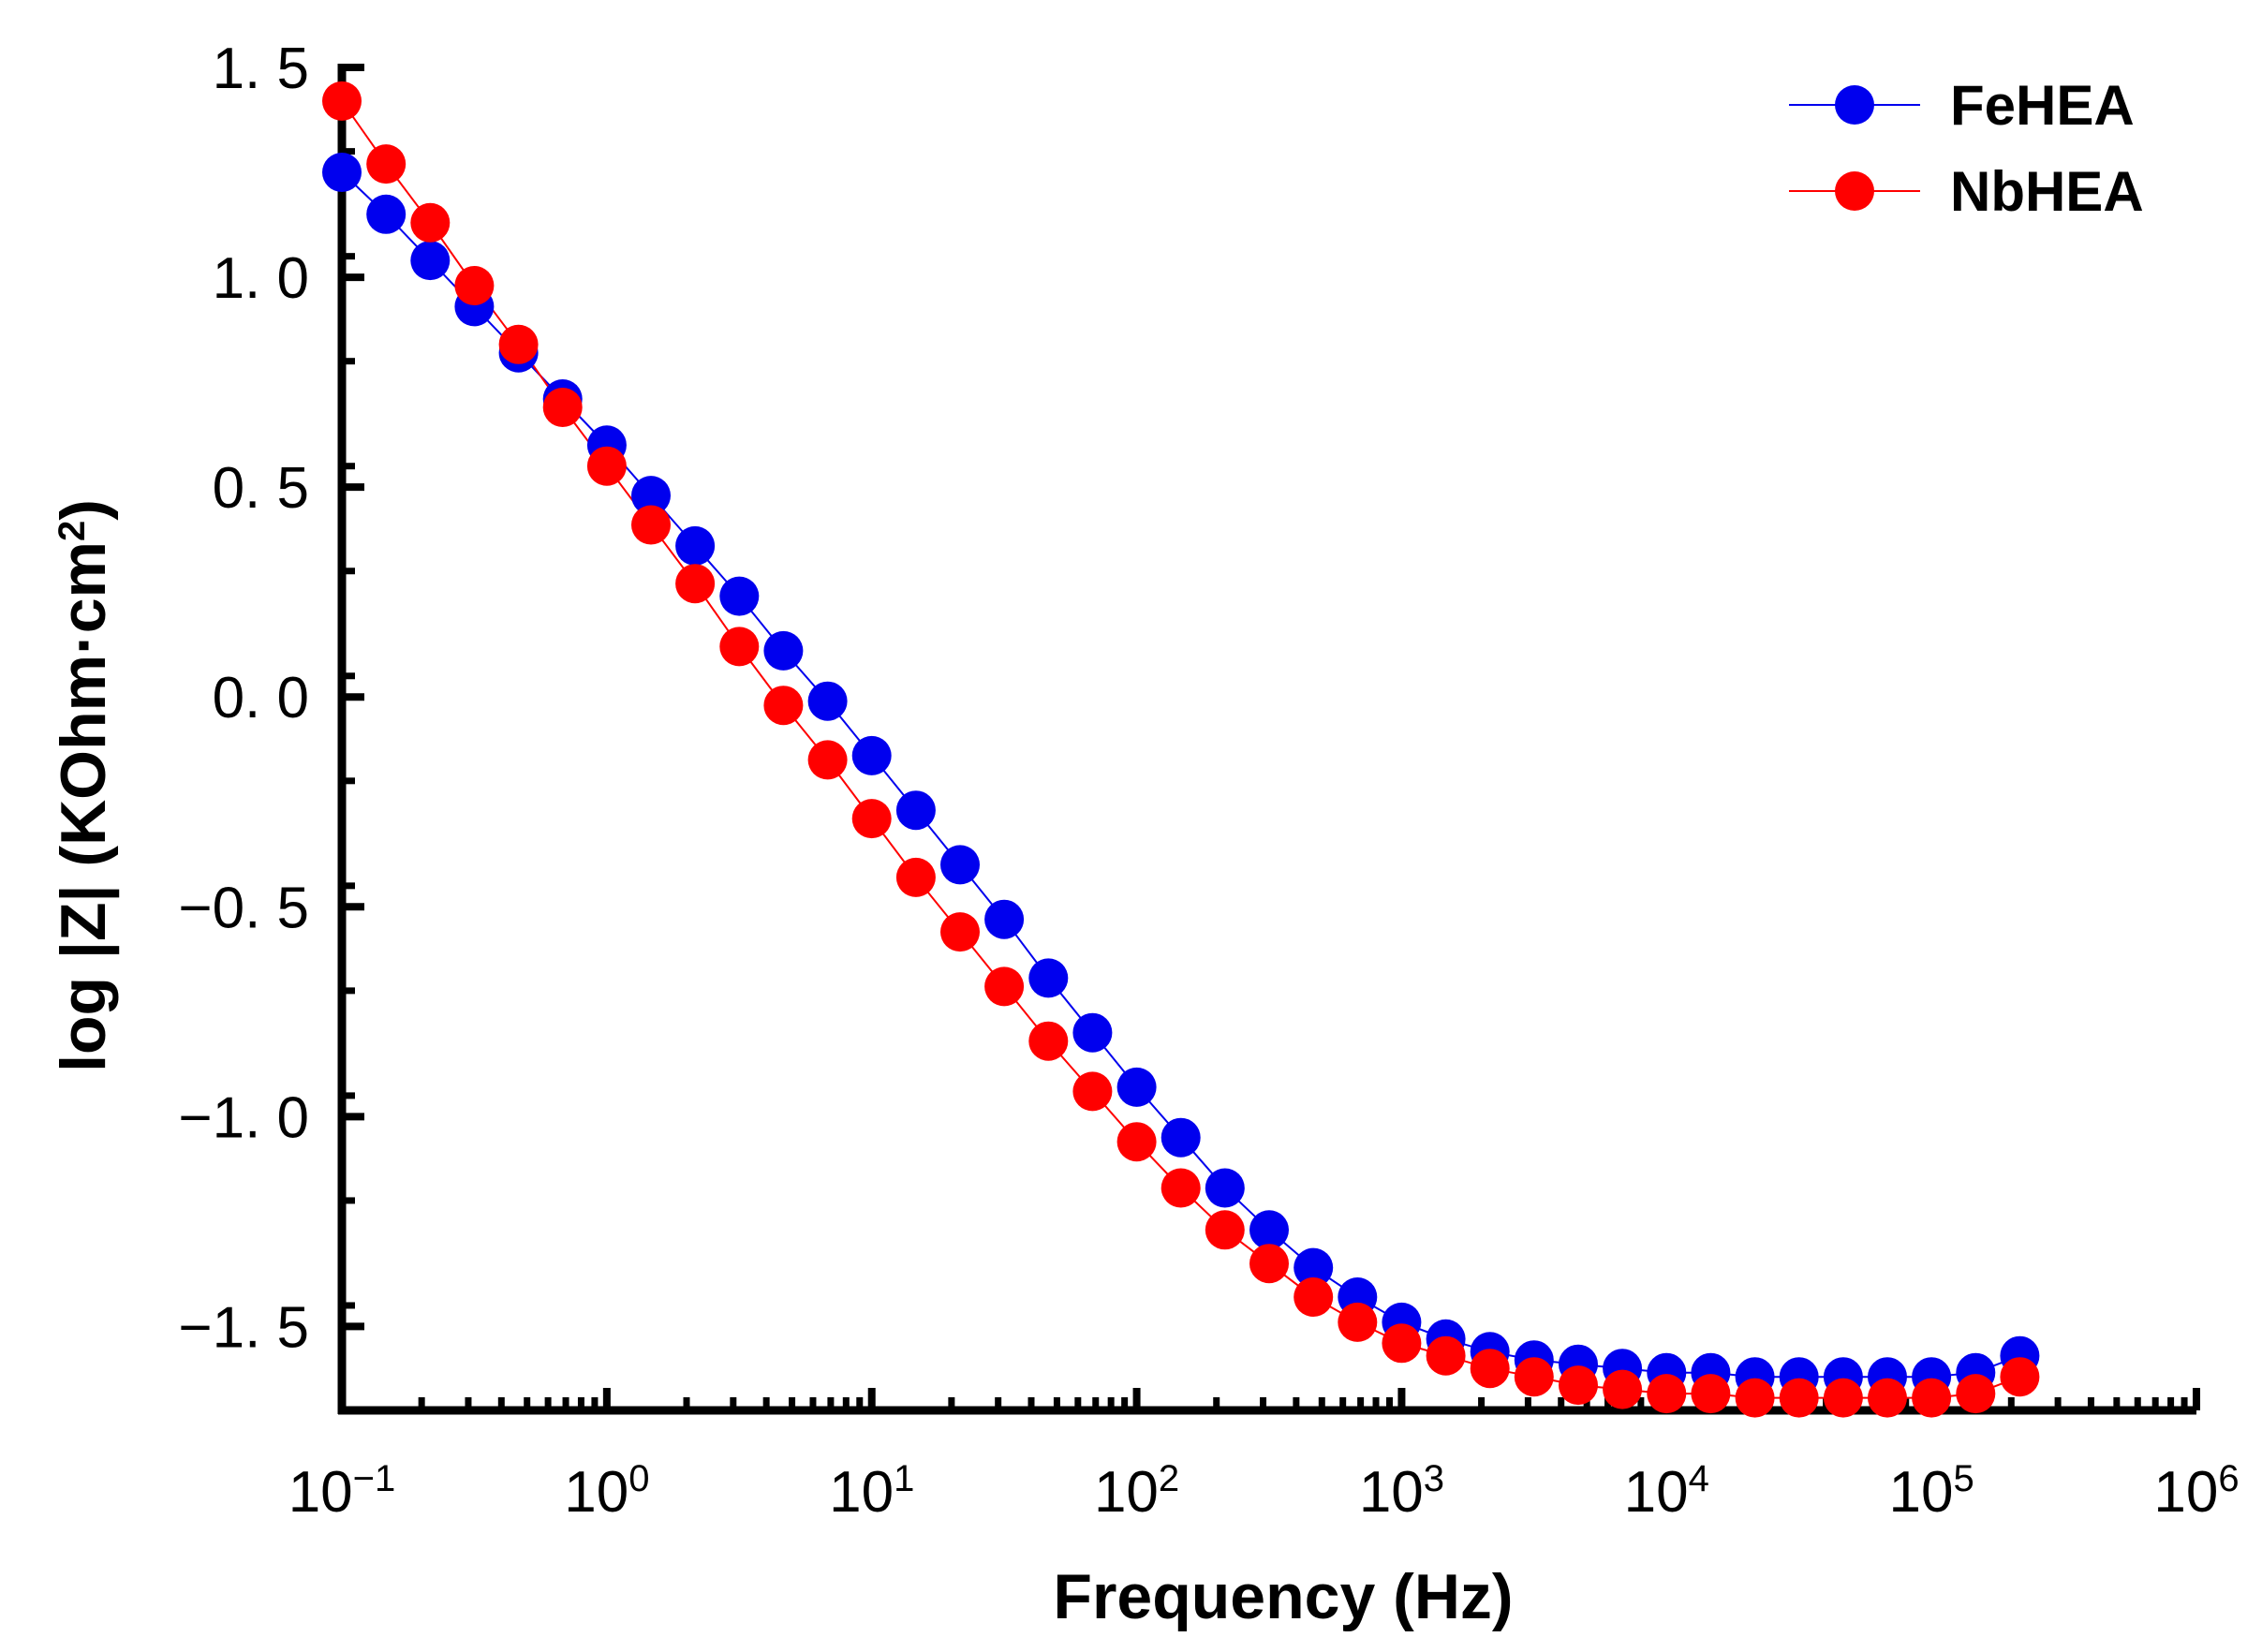 Image resolution: width=2262 pixels, height=1652 pixels. I want to click on x-tick-exponent: 4, so click(1699, 1478).